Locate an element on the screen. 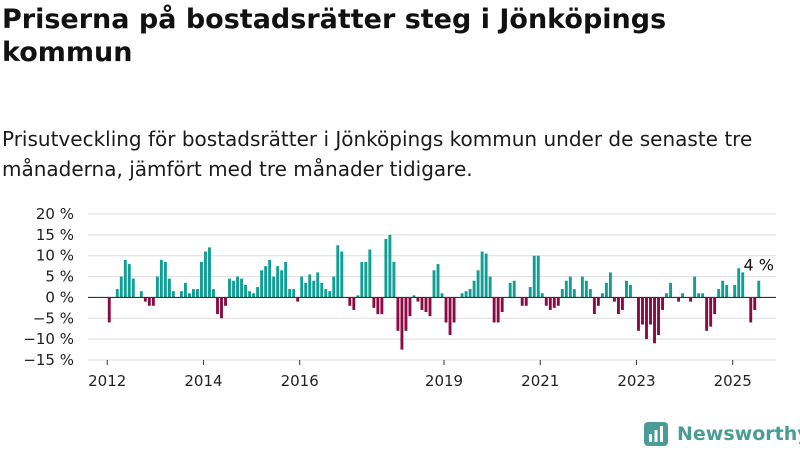 The height and width of the screenshot is (450, 800). x-tick-label: 2023 is located at coordinates (636, 381).